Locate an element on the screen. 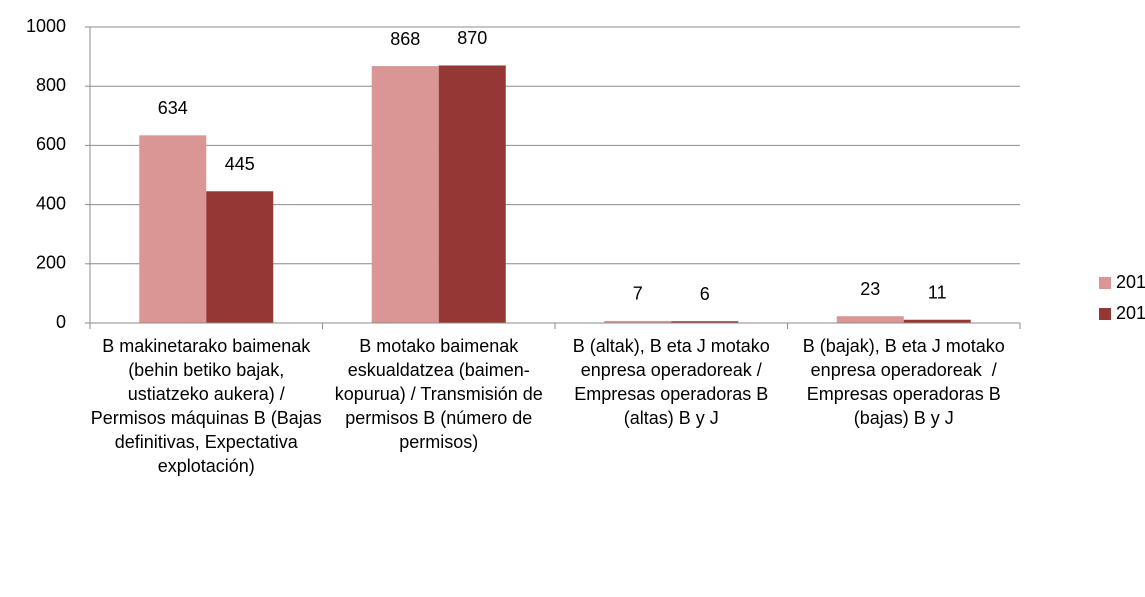 This screenshot has height=597, width=1145. data-label: 445 is located at coordinates (240, 164).